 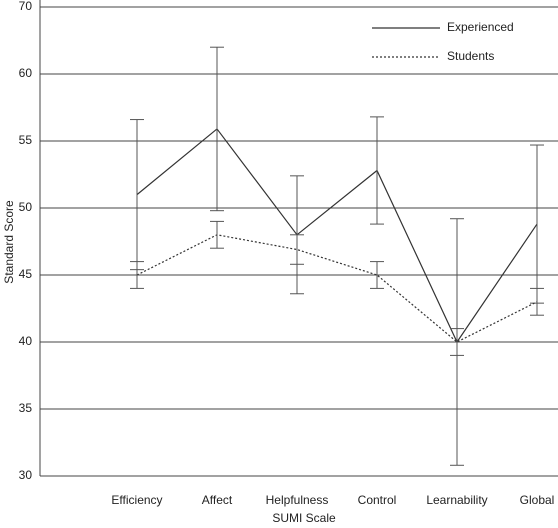 I want to click on y-tick-label: 40, so click(x=26, y=341).